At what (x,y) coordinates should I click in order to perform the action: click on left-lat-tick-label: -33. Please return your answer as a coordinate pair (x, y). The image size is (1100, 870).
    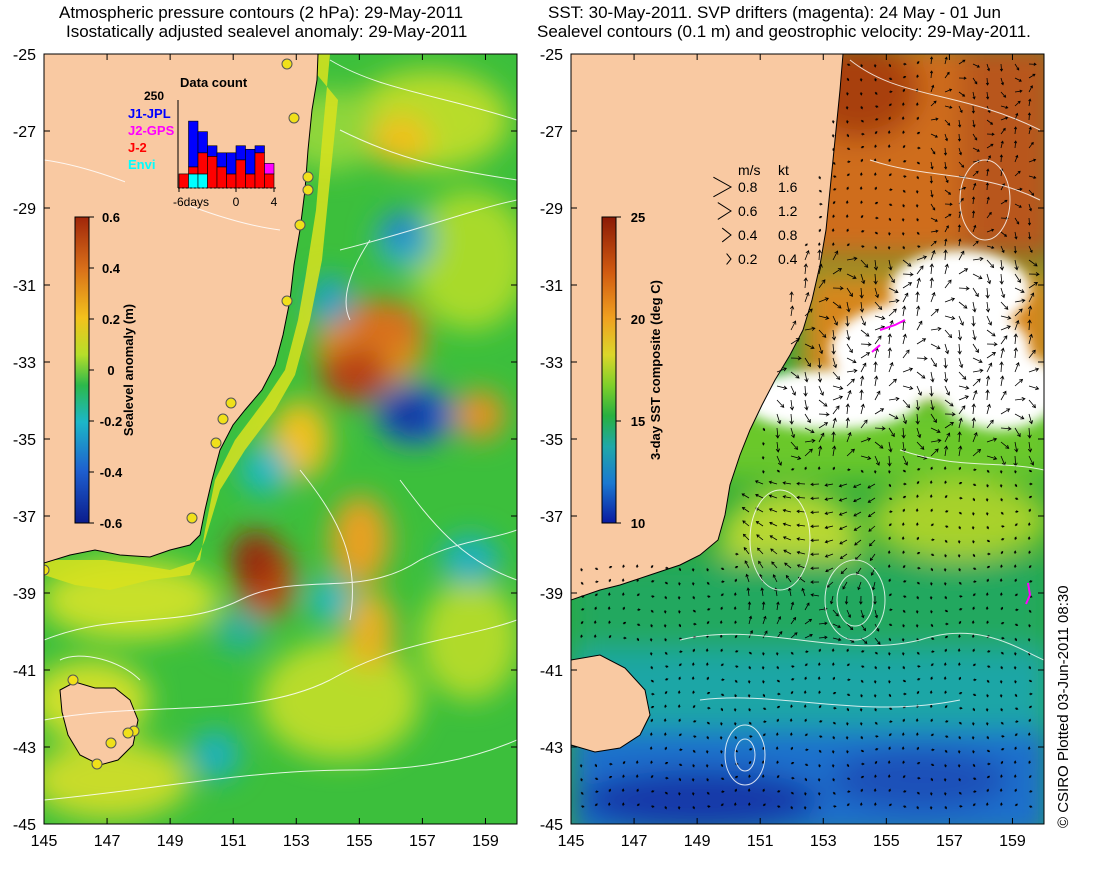
    Looking at the image, I should click on (24, 363).